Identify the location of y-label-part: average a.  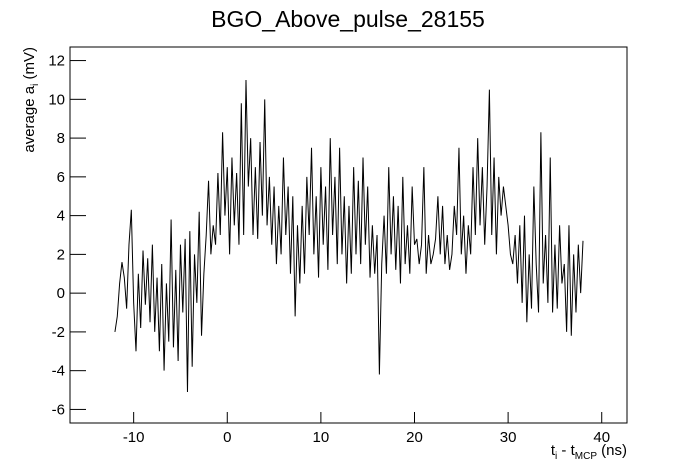
(29, 118).